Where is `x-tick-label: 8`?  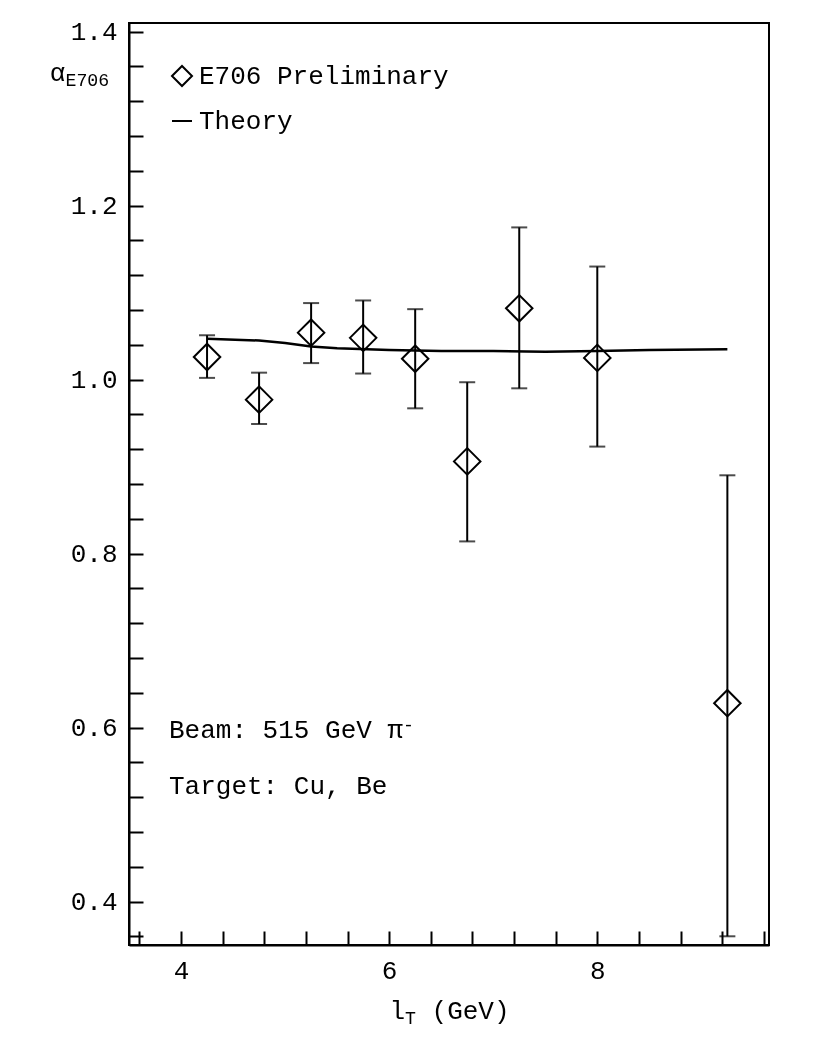
x-tick-label: 8 is located at coordinates (597, 971).